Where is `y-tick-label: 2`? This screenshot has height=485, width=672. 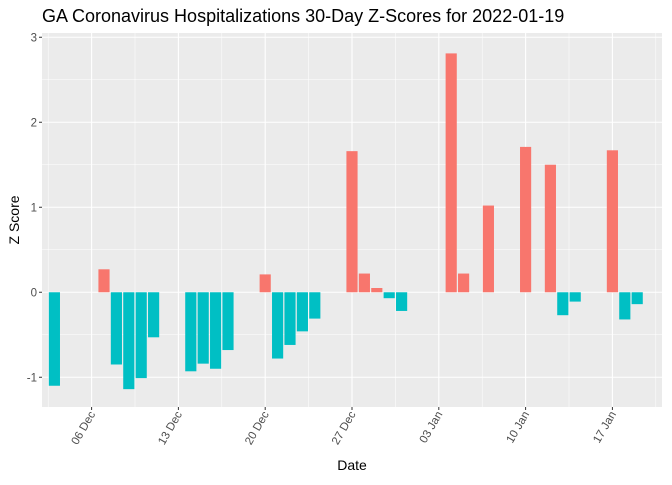 y-tick-label: 2 is located at coordinates (34, 123).